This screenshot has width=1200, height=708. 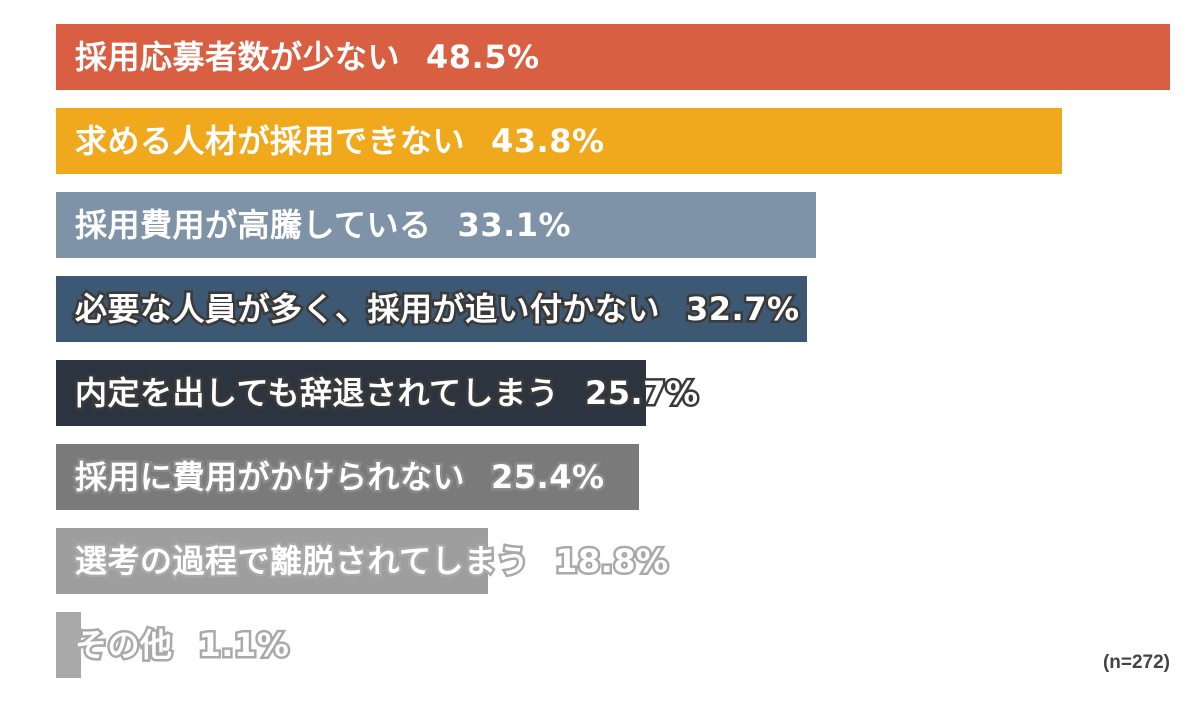 I want to click on category-label: 選考の過程で離脱されてしまう, so click(x=301, y=561).